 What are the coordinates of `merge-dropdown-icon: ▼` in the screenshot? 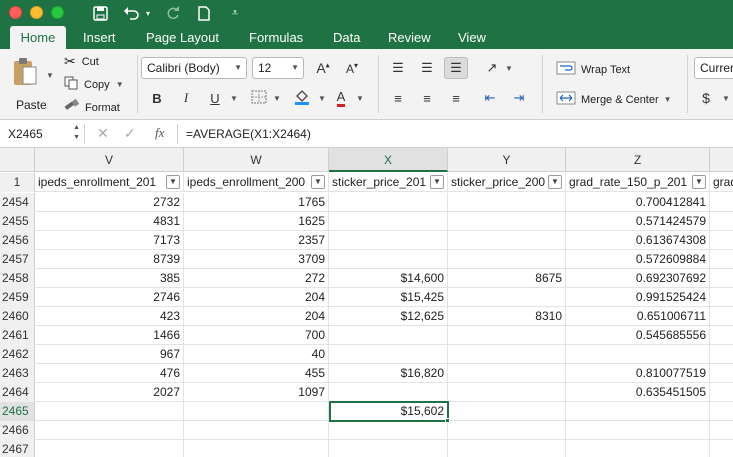 It's located at (667, 99).